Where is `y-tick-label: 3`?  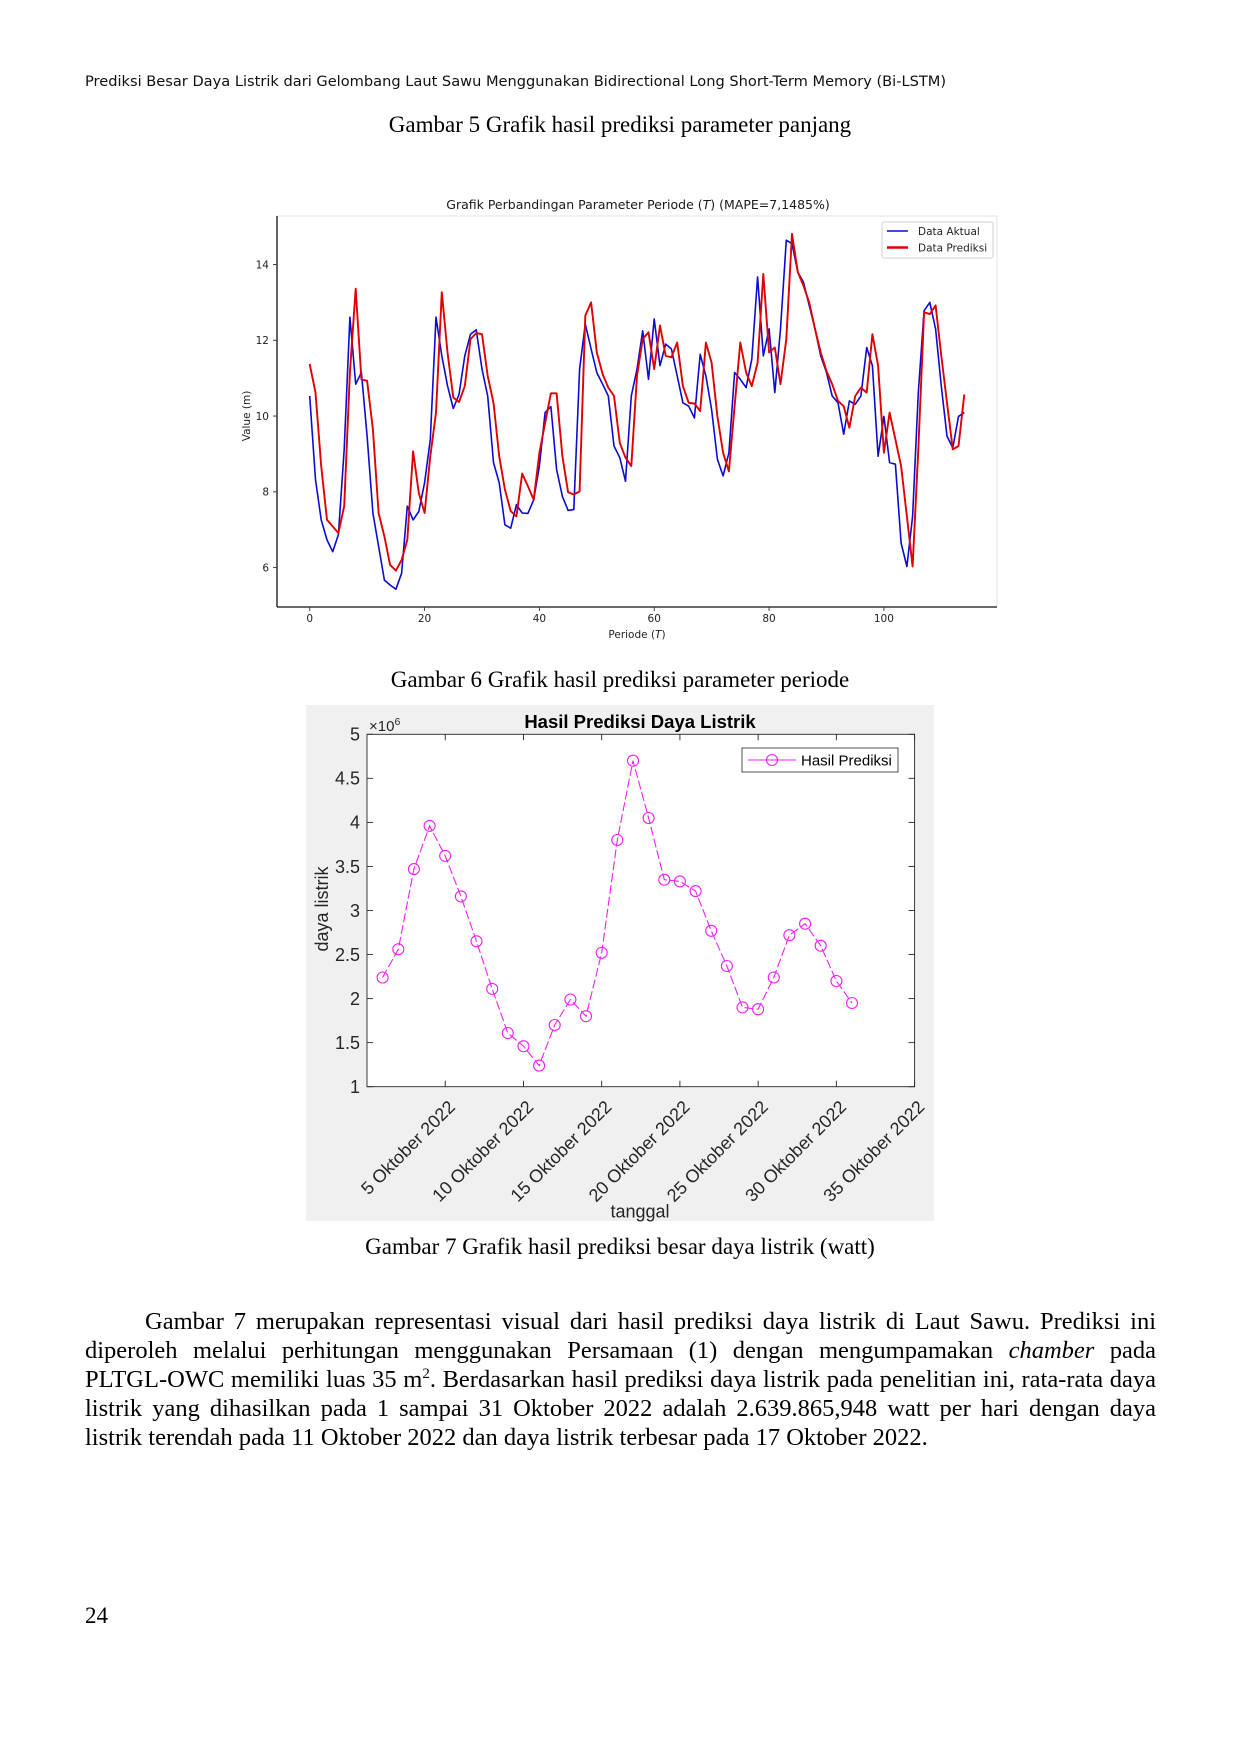 y-tick-label: 3 is located at coordinates (355, 911).